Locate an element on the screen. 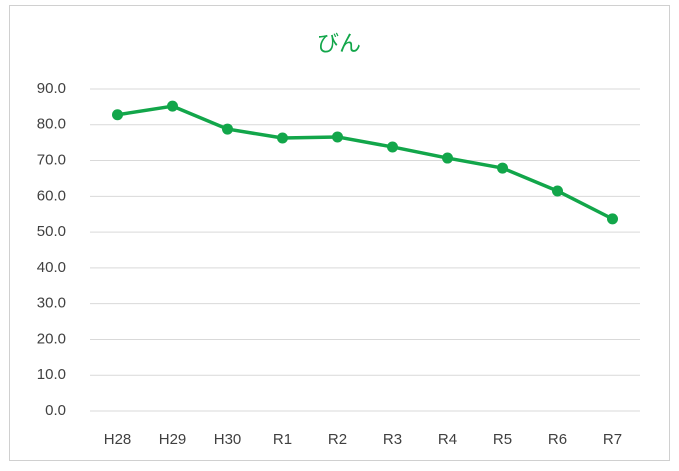 This screenshot has width=679, height=471. y-tick-label: 60.0 is located at coordinates (51, 195).